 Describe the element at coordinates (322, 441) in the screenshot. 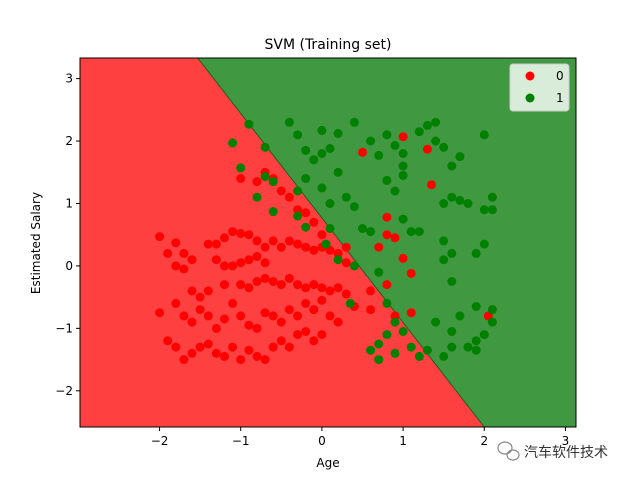

I see `x-tick-label: 0` at that location.